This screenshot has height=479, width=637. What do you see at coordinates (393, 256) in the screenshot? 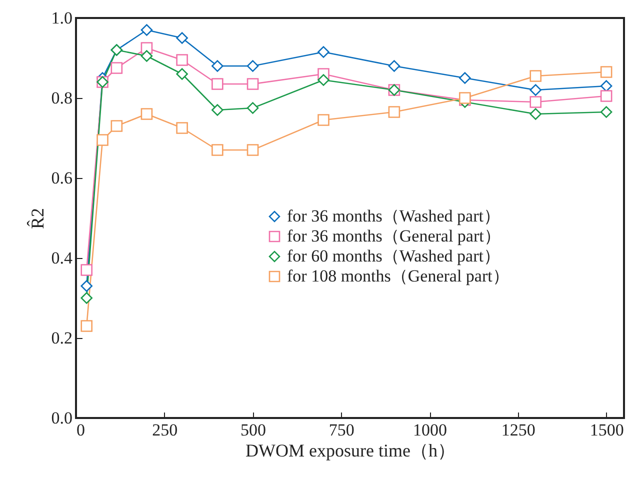
I see `legend-label: for 60 months（Washed part）` at bounding box center [393, 256].